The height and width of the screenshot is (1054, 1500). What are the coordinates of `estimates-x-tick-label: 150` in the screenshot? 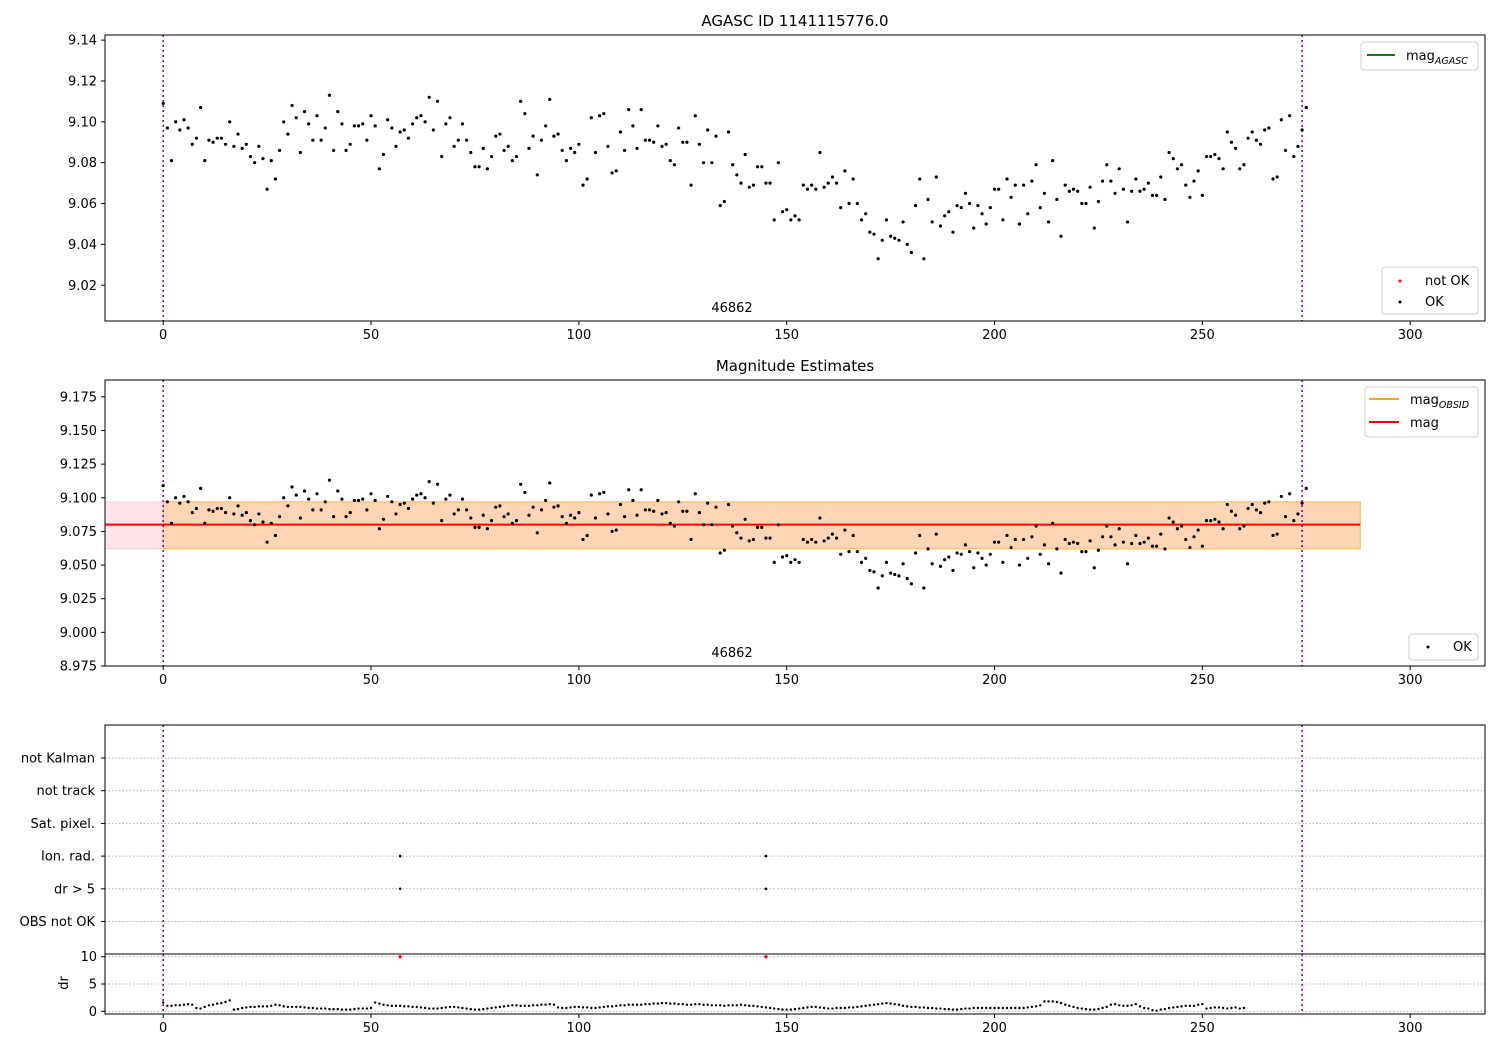 It's located at (786, 680).